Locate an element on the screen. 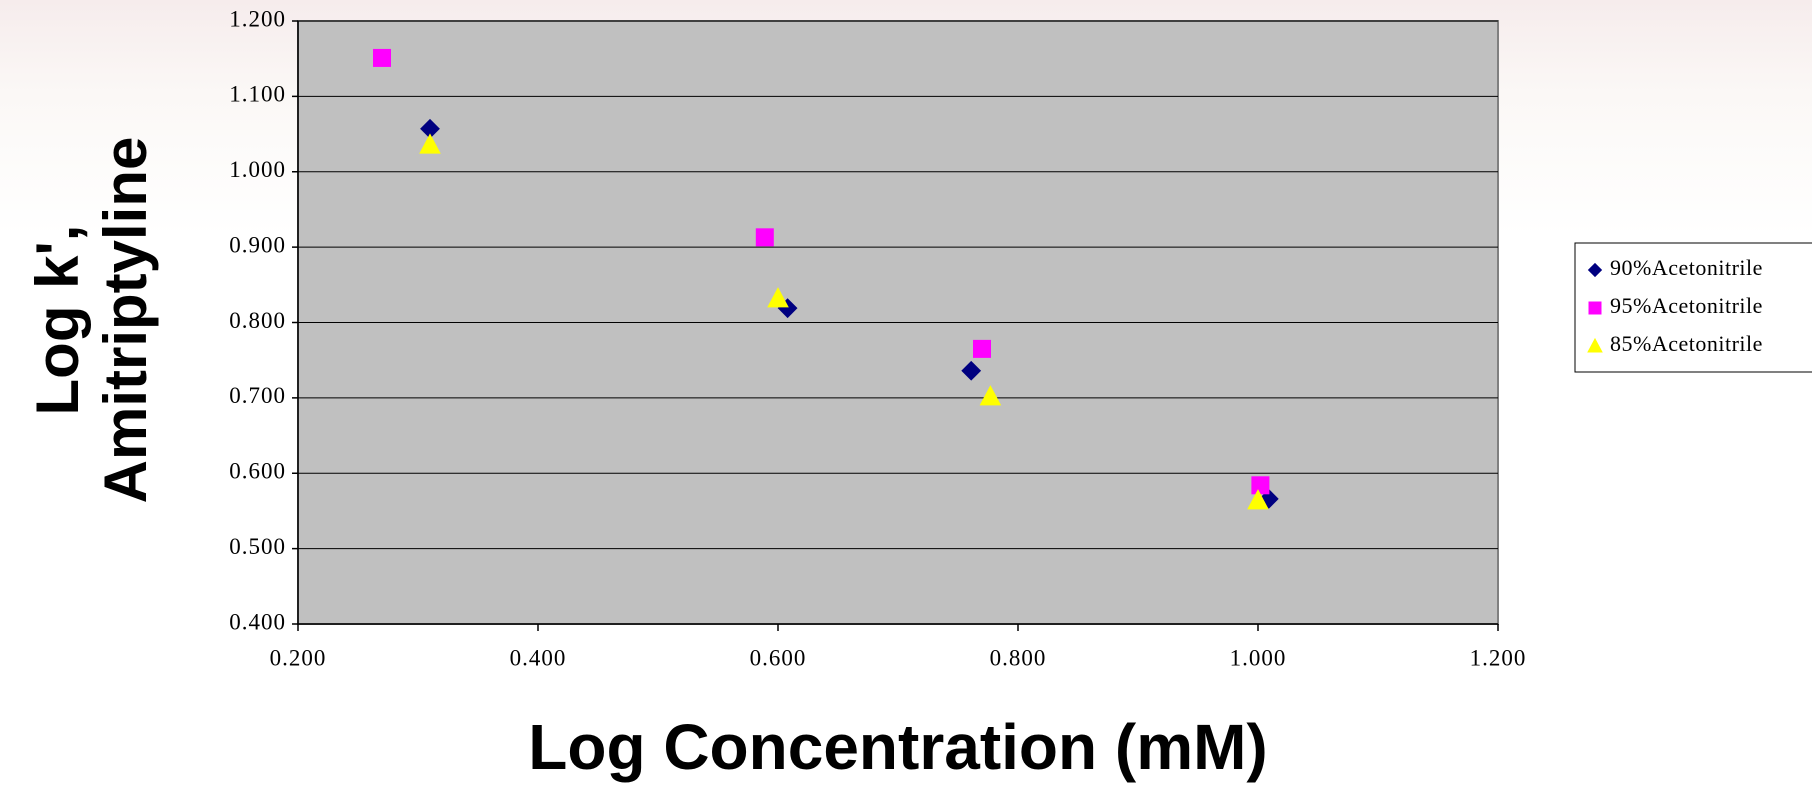 This screenshot has width=1812, height=786. x-axis-title: Log Concentration (mM) is located at coordinates (897, 747).